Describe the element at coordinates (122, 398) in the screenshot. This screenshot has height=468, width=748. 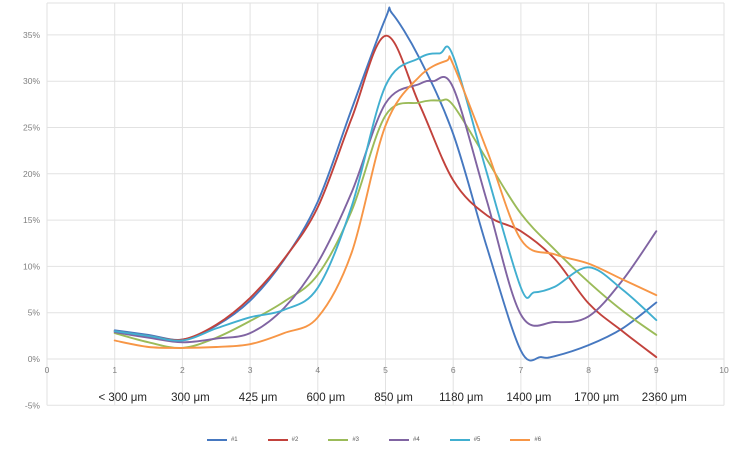
I see `category-label: < 300 μm` at that location.